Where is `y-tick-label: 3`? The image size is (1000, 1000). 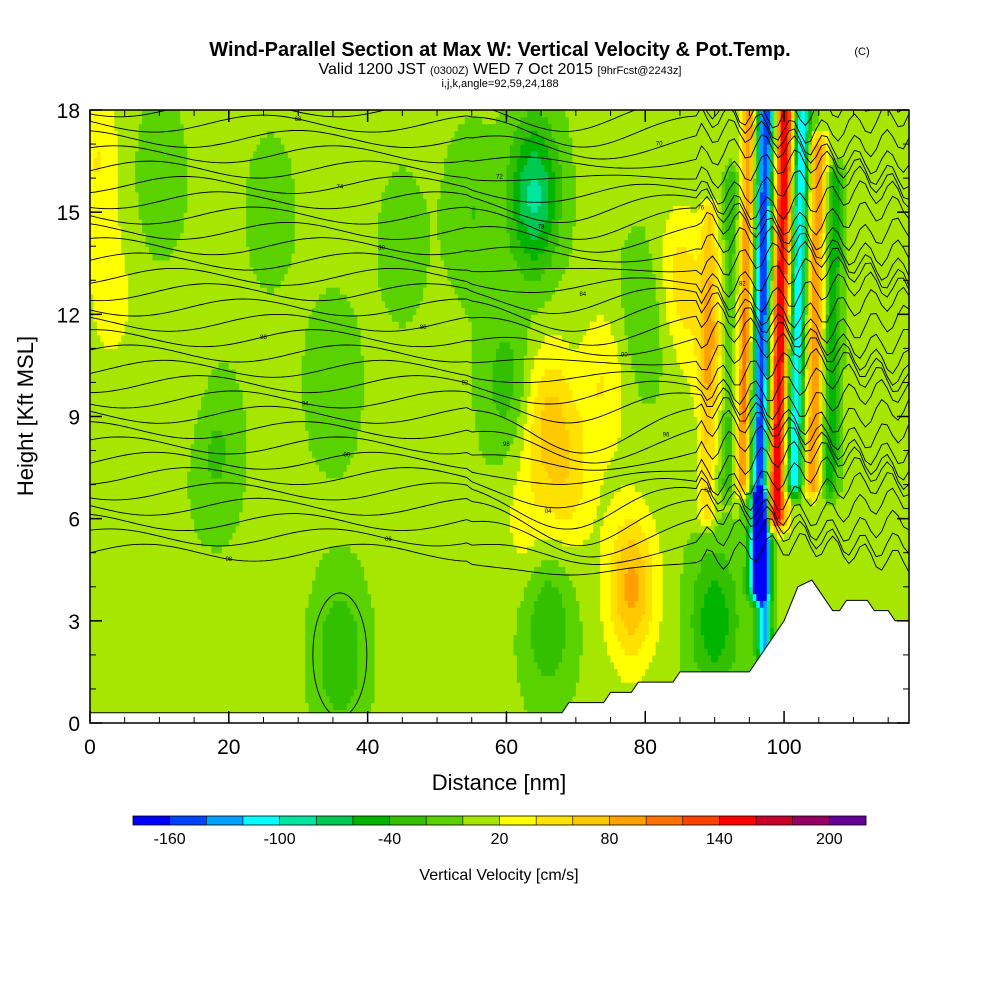
y-tick-label: 3 is located at coordinates (74, 622).